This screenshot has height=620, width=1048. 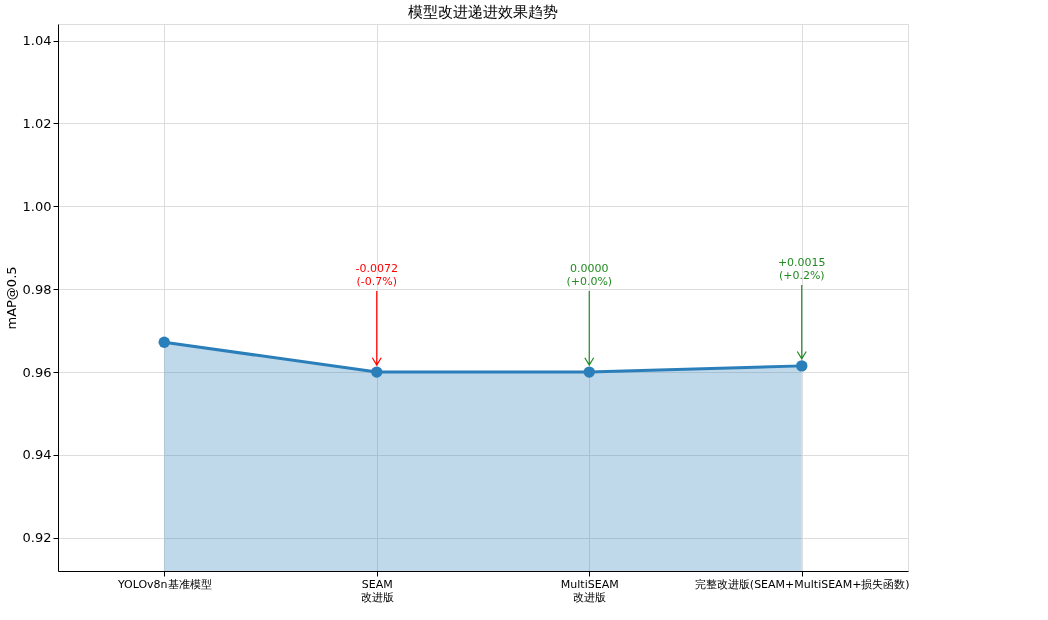 I want to click on x-tick-label: MultiSEAM 改进版, so click(x=589, y=590).